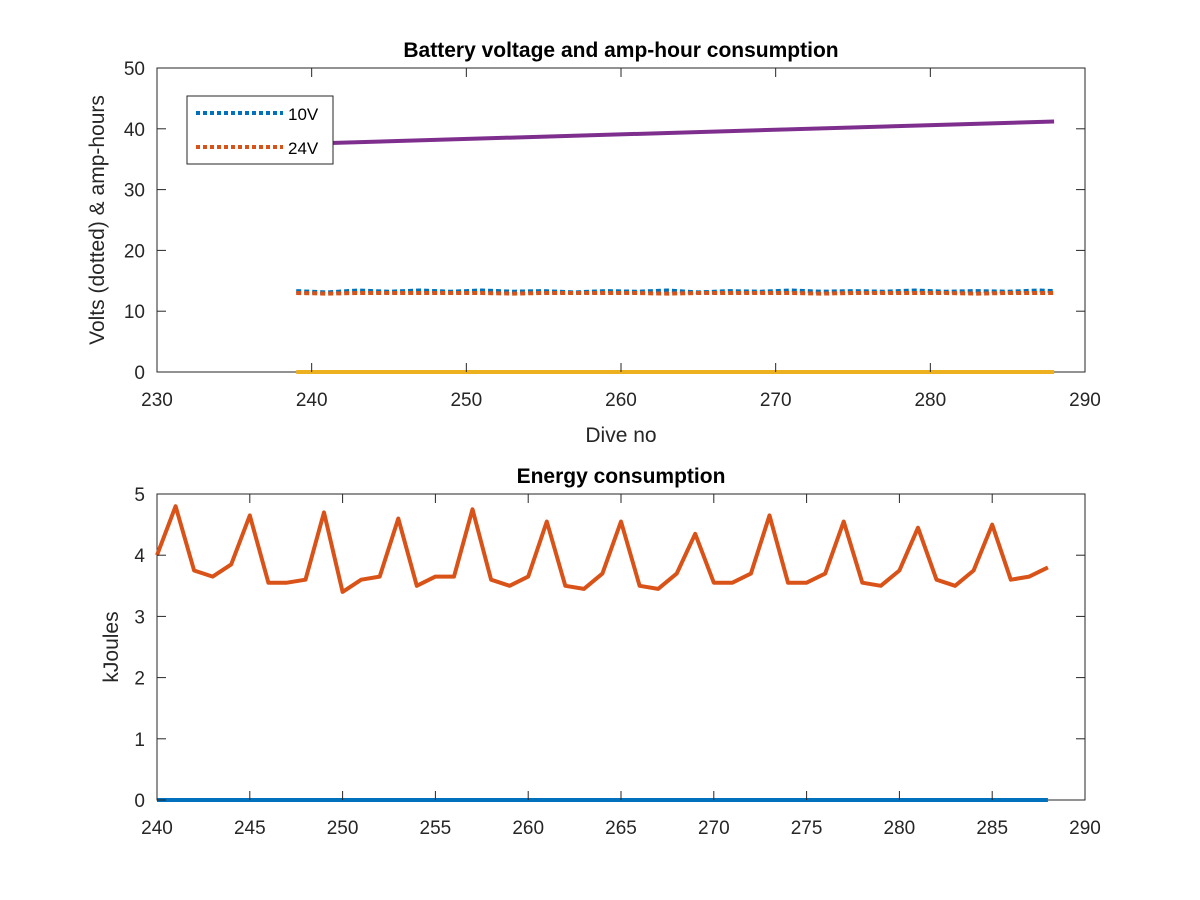 This screenshot has height=900, width=1200. What do you see at coordinates (157, 828) in the screenshot?
I see `energy-x-tick-label: 240` at bounding box center [157, 828].